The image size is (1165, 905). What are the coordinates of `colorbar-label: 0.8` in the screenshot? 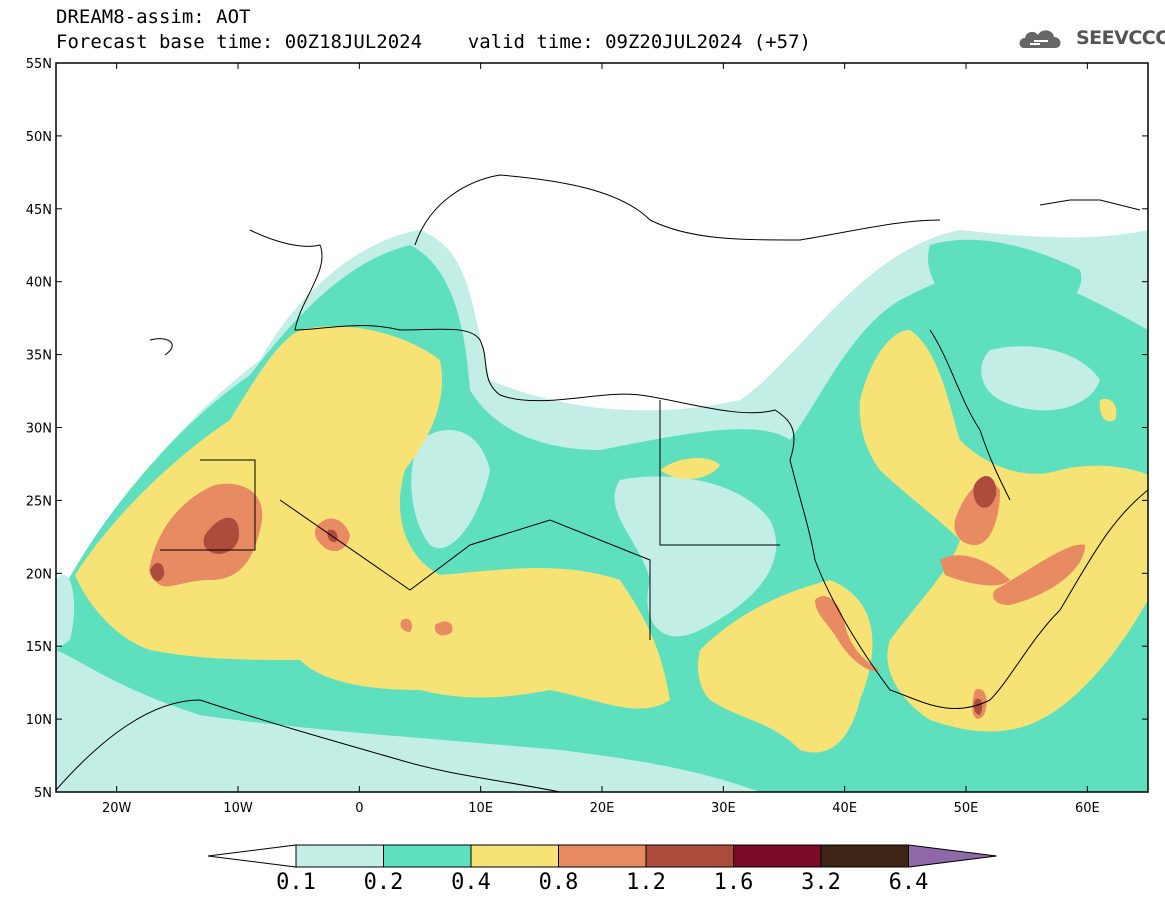 It's located at (559, 882).